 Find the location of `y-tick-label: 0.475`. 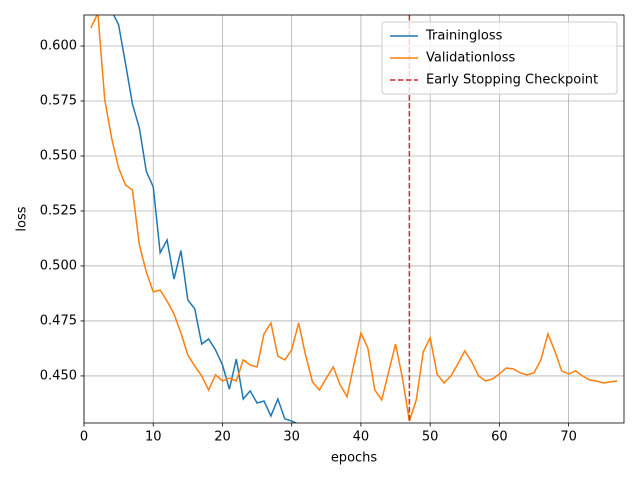

y-tick-label: 0.475 is located at coordinates (58, 320).